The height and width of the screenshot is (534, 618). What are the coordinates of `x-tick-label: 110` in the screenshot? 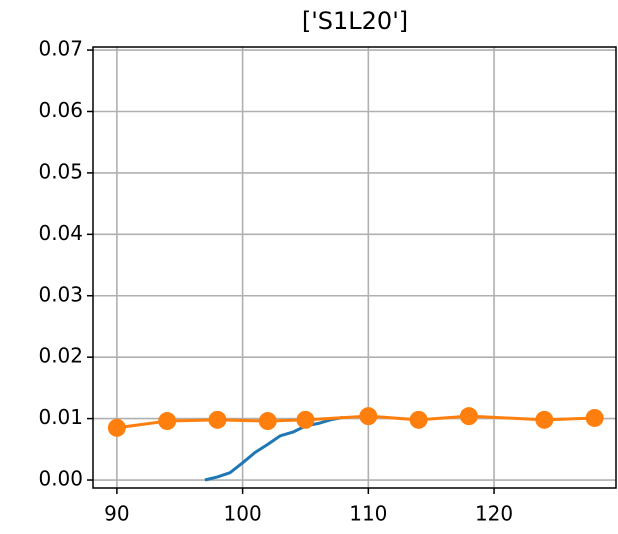 It's located at (368, 514).